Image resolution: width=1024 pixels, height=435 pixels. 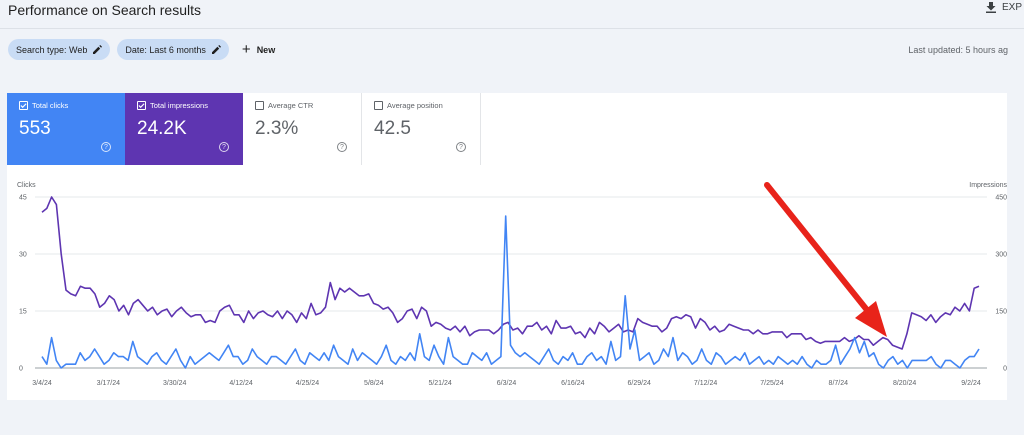 I want to click on left-tick-label: 45, so click(x=23, y=198).